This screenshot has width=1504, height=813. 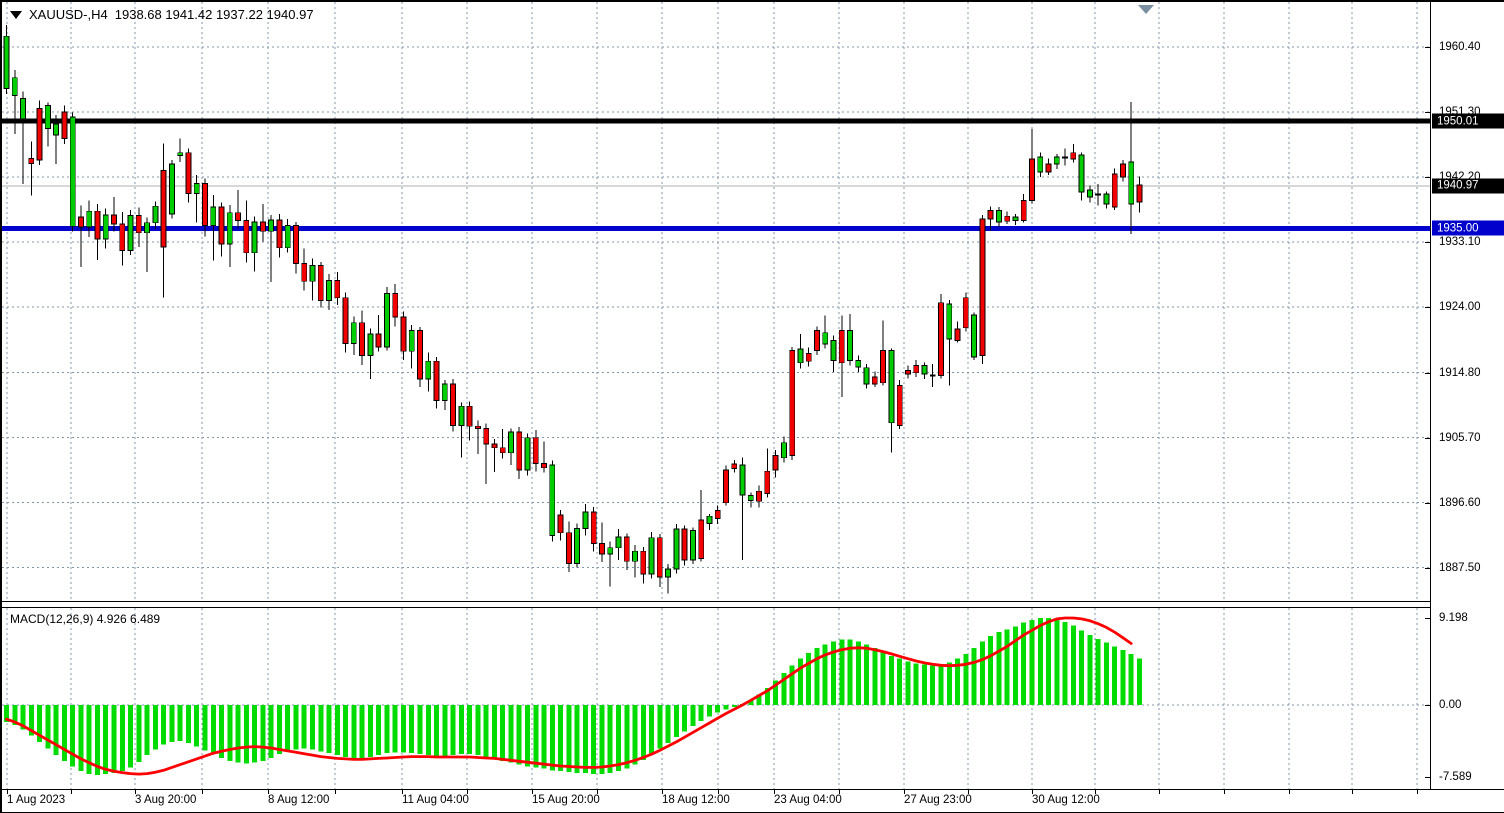 I want to click on symbol-period-label: XAUUSD-,H4, so click(x=68, y=14).